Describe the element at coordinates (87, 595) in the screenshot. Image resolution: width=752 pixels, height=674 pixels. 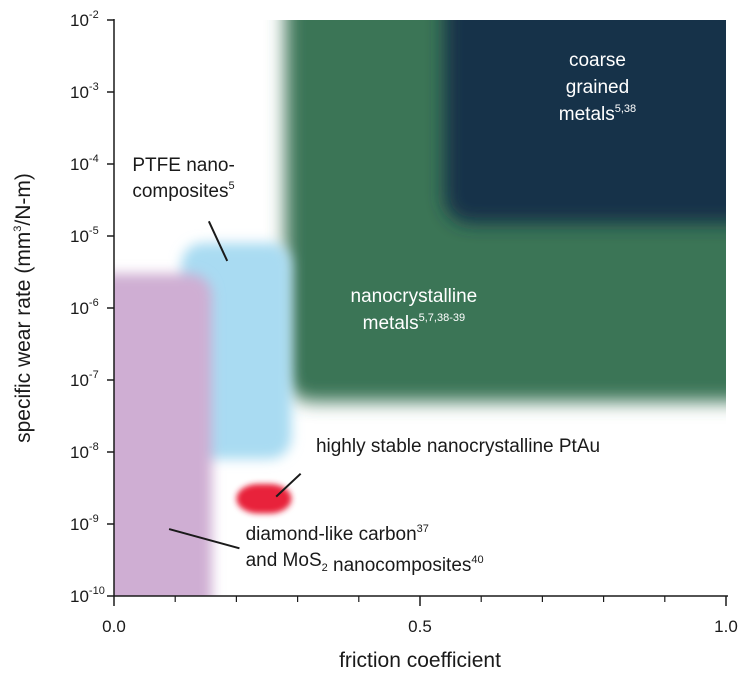
I see `y-tick-label: 10⁻¹⁰` at that location.